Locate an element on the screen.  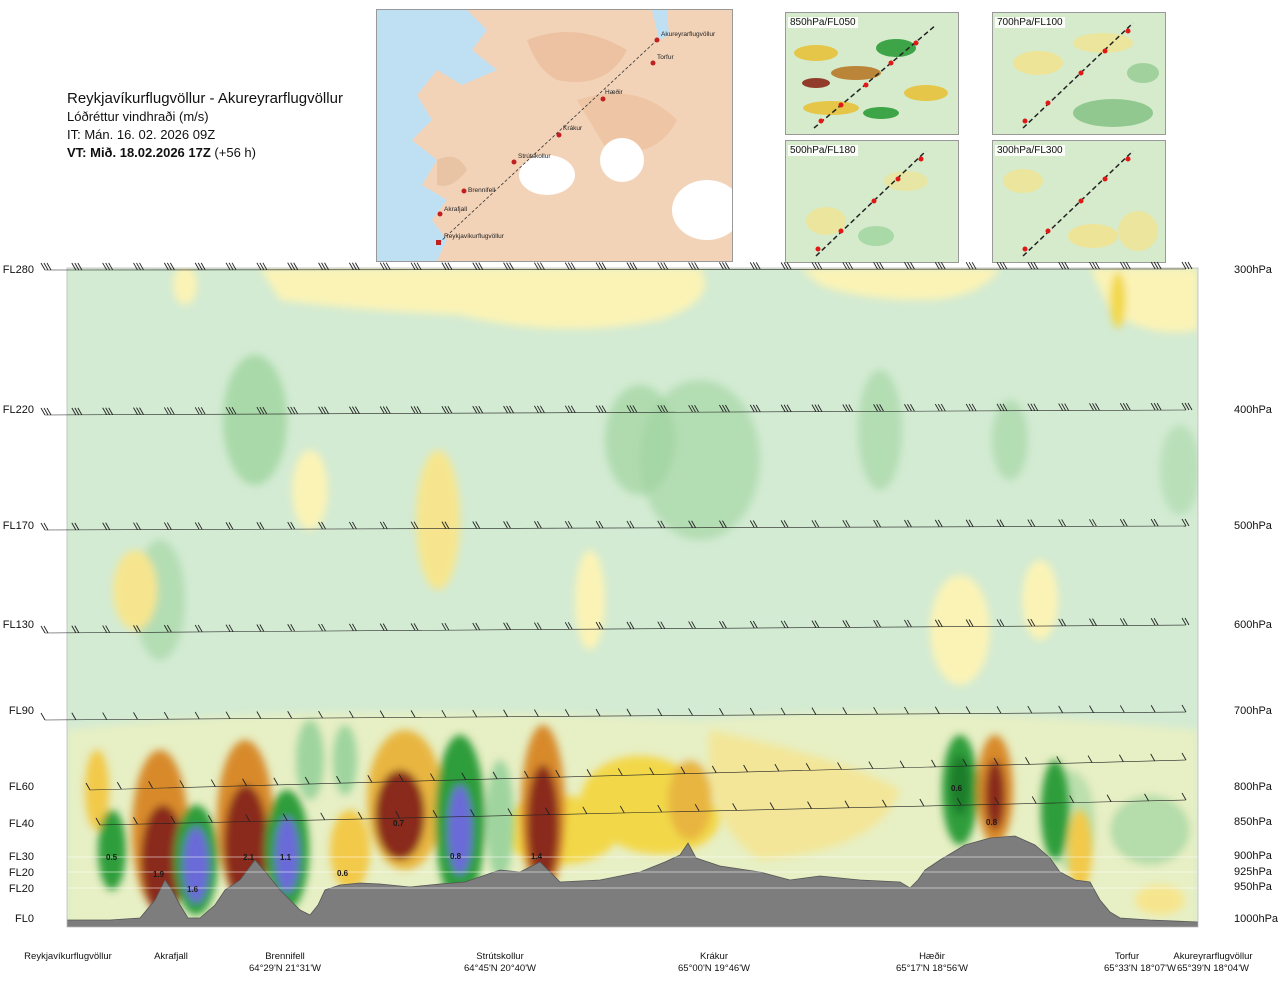
annotation-value: 0.8 is located at coordinates (456, 856).